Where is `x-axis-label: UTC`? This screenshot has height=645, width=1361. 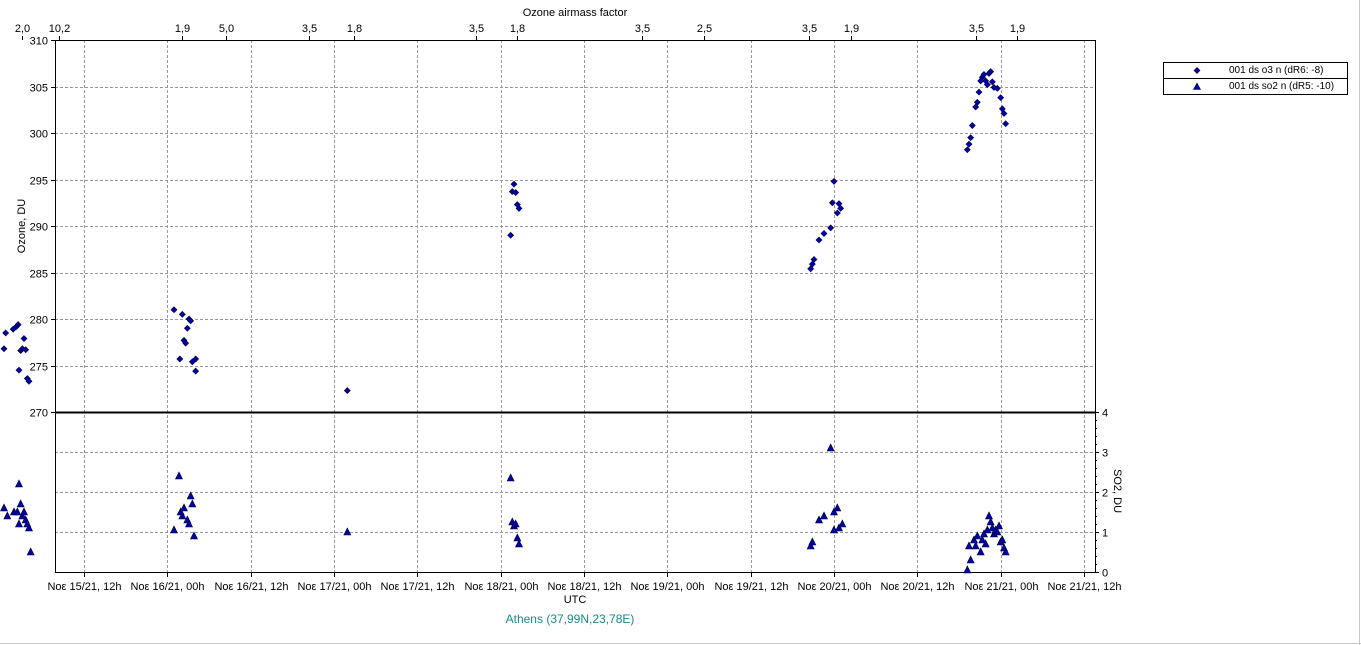
x-axis-label: UTC is located at coordinates (575, 600).